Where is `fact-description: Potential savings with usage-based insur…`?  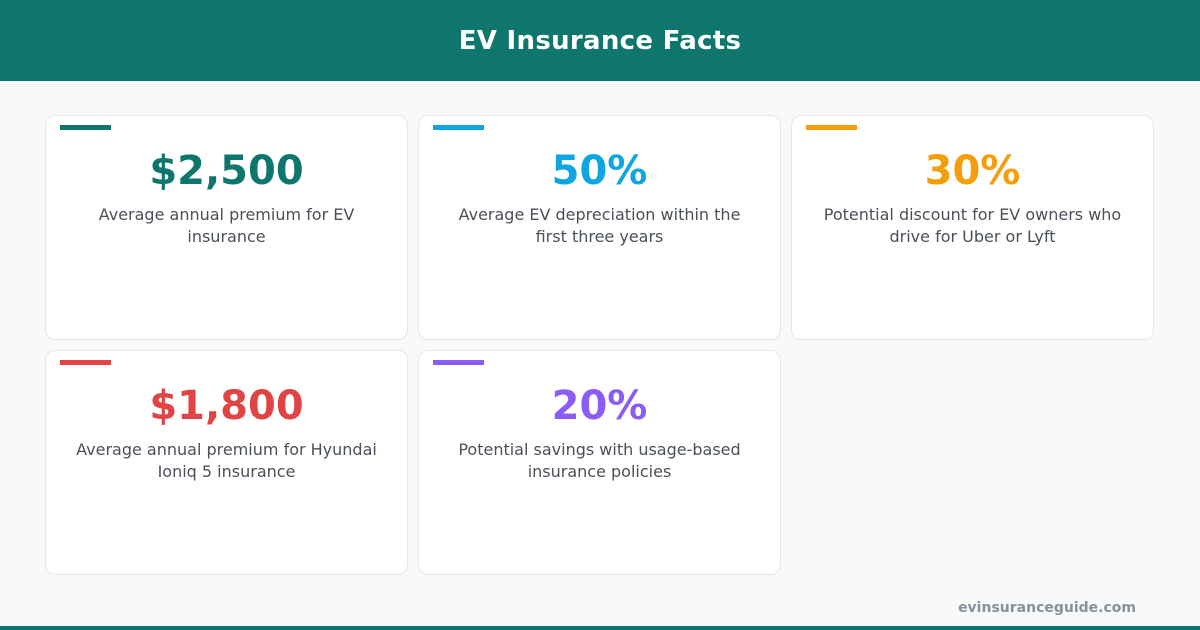 fact-description: Potential savings with usage-based insur… is located at coordinates (599, 460).